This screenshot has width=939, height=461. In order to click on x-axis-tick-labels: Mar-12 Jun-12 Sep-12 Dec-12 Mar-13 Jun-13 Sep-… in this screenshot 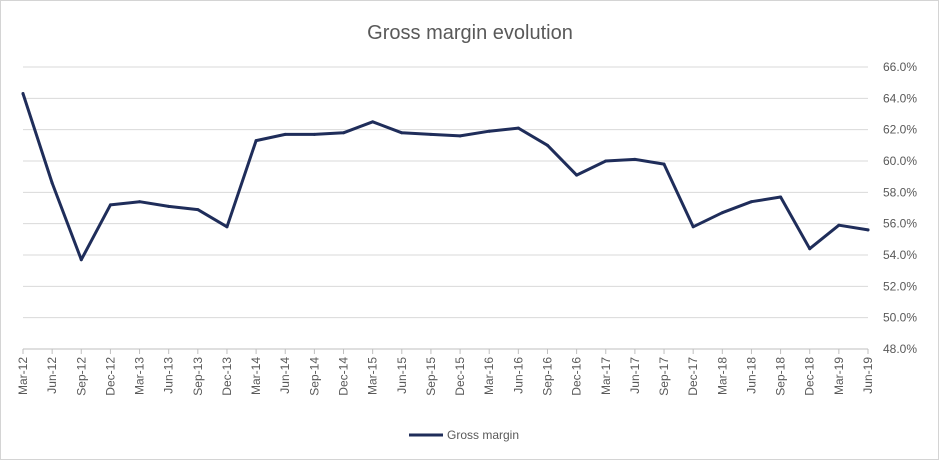, I will do `click(445, 372)`.